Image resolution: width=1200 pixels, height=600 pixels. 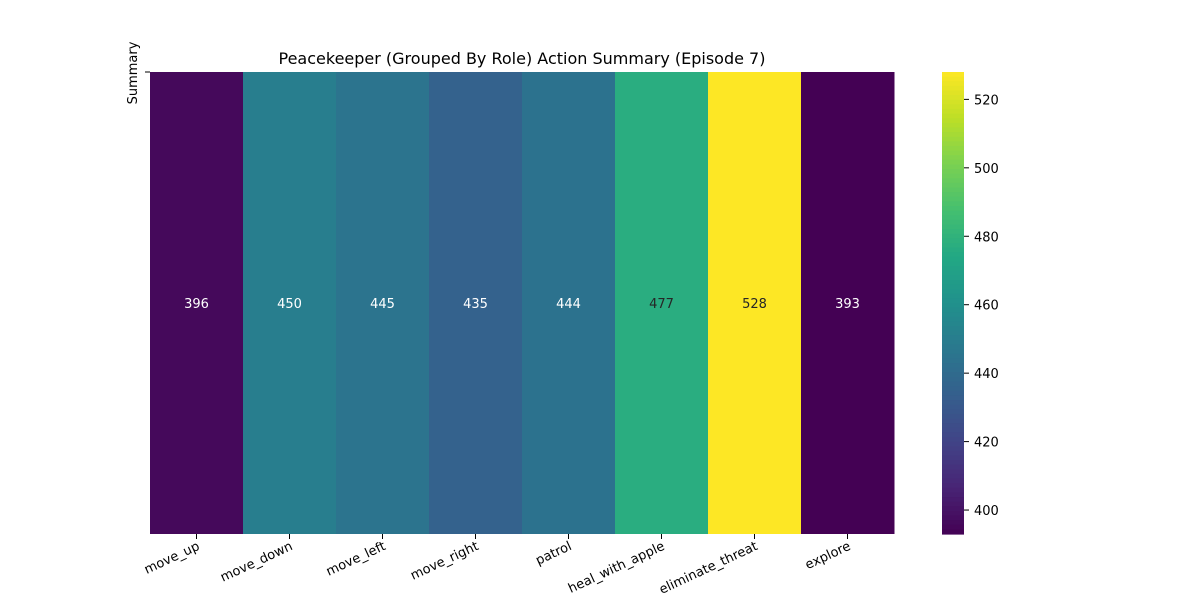 What do you see at coordinates (986, 374) in the screenshot?
I see `colorbar-tick-label: 440` at bounding box center [986, 374].